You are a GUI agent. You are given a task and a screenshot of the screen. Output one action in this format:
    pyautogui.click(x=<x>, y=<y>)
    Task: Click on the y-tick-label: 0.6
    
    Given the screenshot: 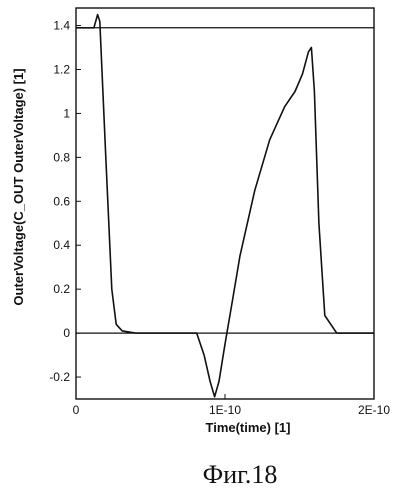 What is the action you would take?
    pyautogui.click(x=61, y=201)
    